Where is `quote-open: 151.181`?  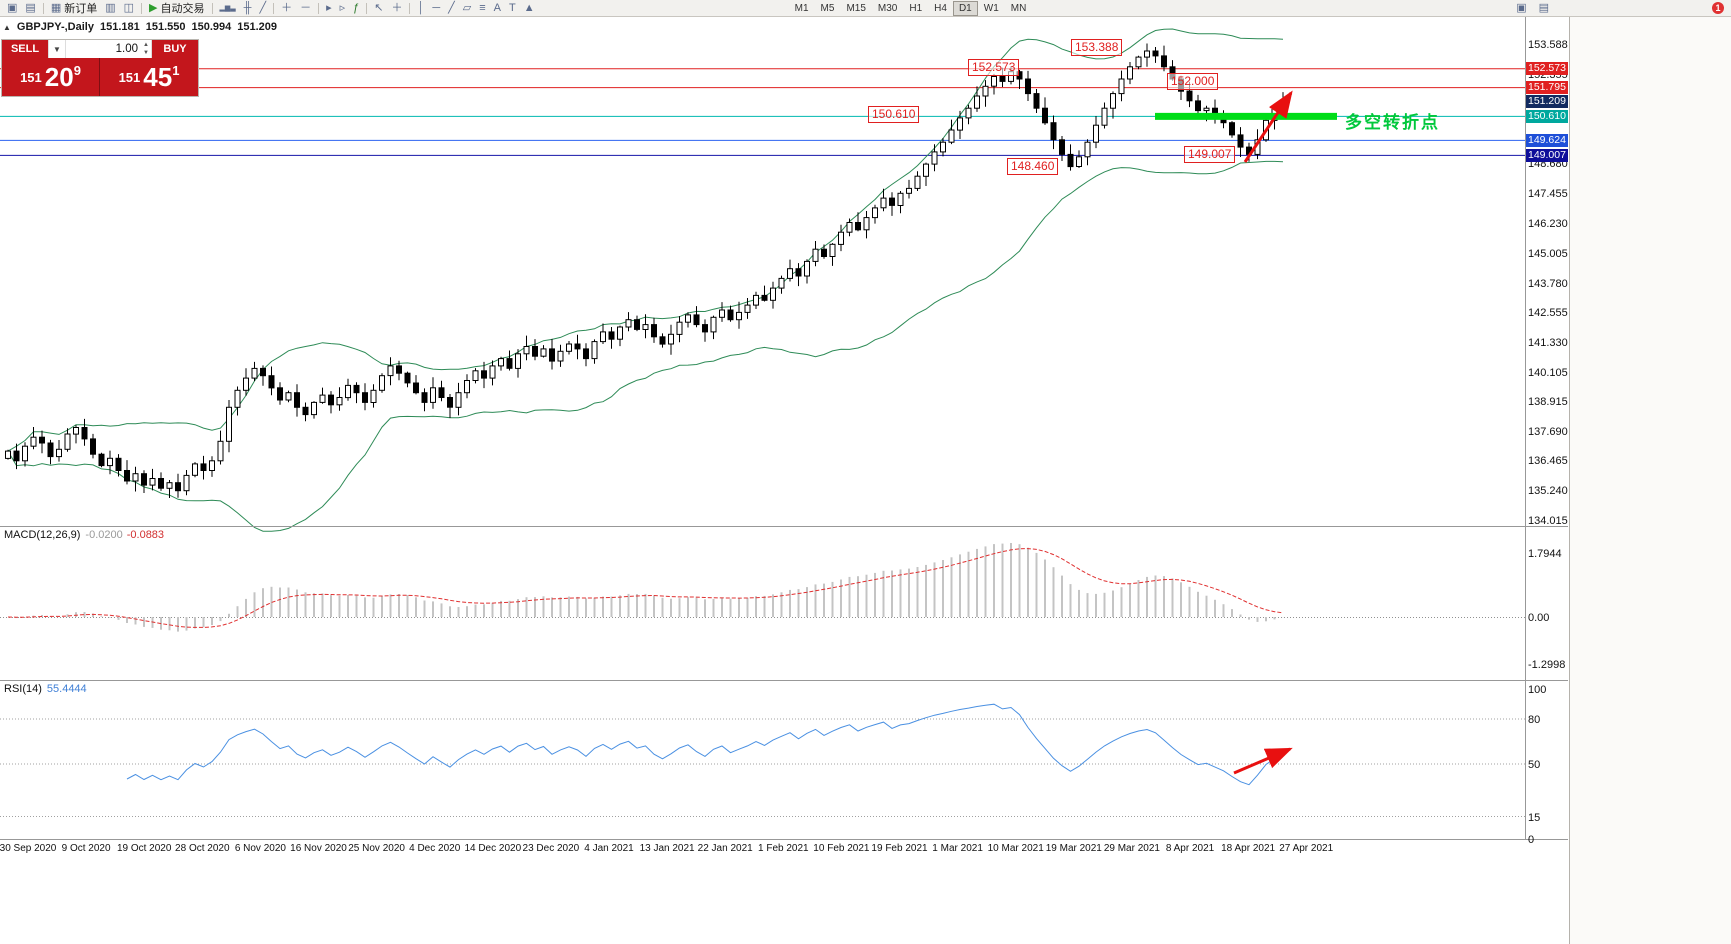
quote-open: 151.181 is located at coordinates (119, 27).